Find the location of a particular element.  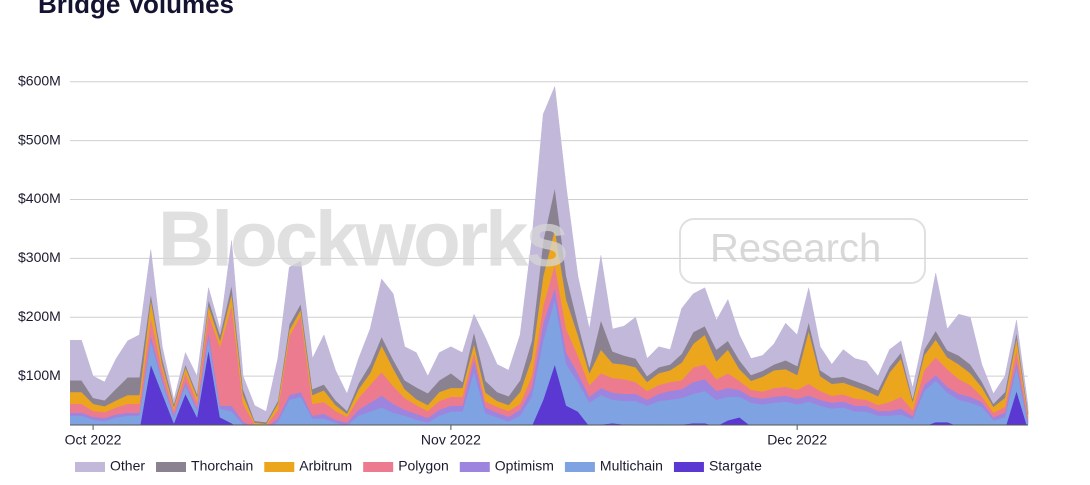

x-tick-label: Dec 2022 is located at coordinates (797, 440).